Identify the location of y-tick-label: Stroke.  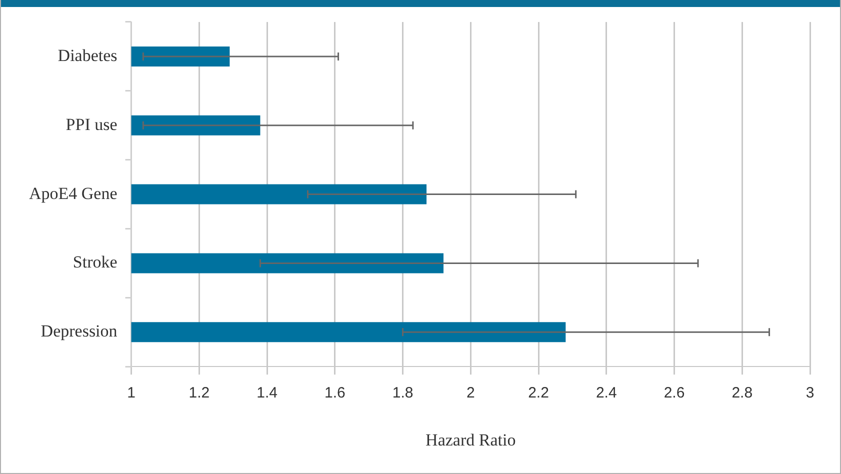
(95, 262).